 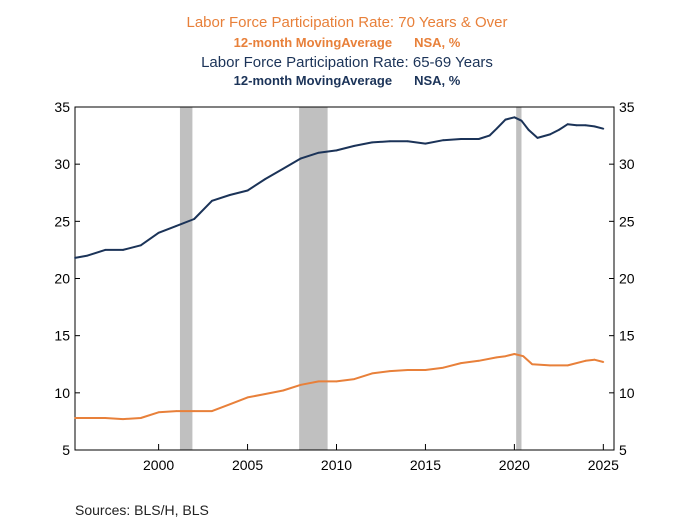 I want to click on sources-note: Sources: BLS/H, BLS, so click(x=142, y=510).